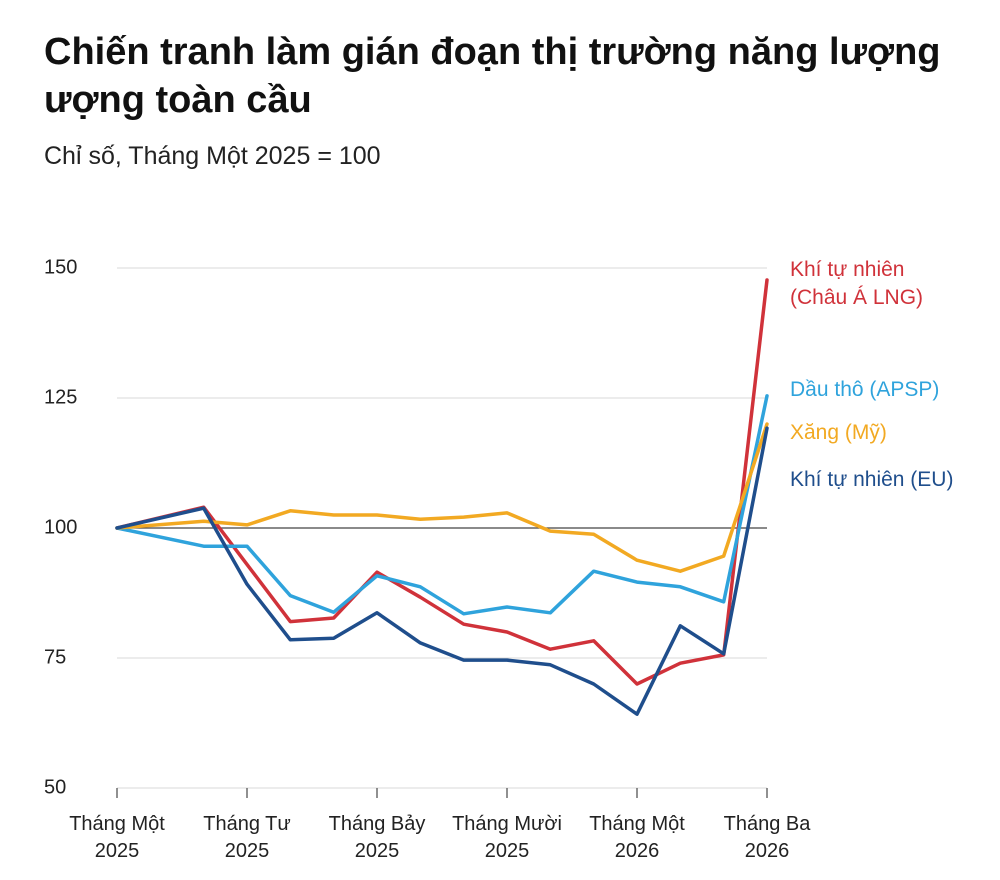 This screenshot has width=1000, height=880. Describe the element at coordinates (247, 837) in the screenshot. I see `x-tick-label: Tháng Tư 2025` at that location.